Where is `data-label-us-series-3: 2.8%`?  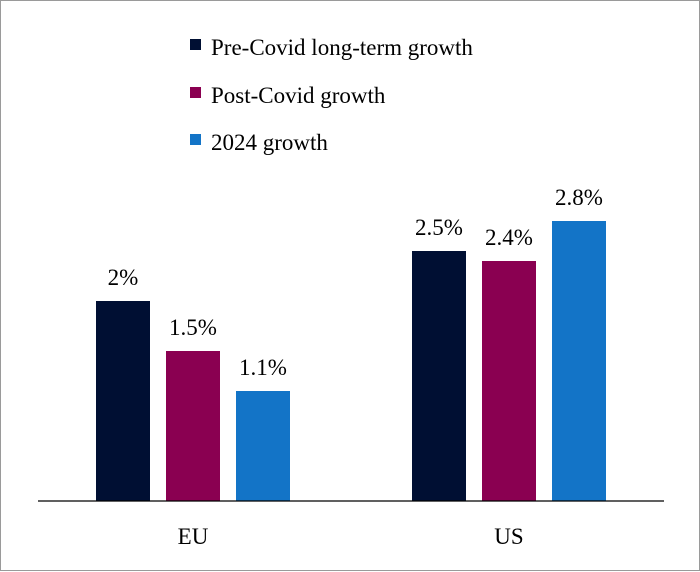
data-label-us-series-3: 2.8% is located at coordinates (579, 197).